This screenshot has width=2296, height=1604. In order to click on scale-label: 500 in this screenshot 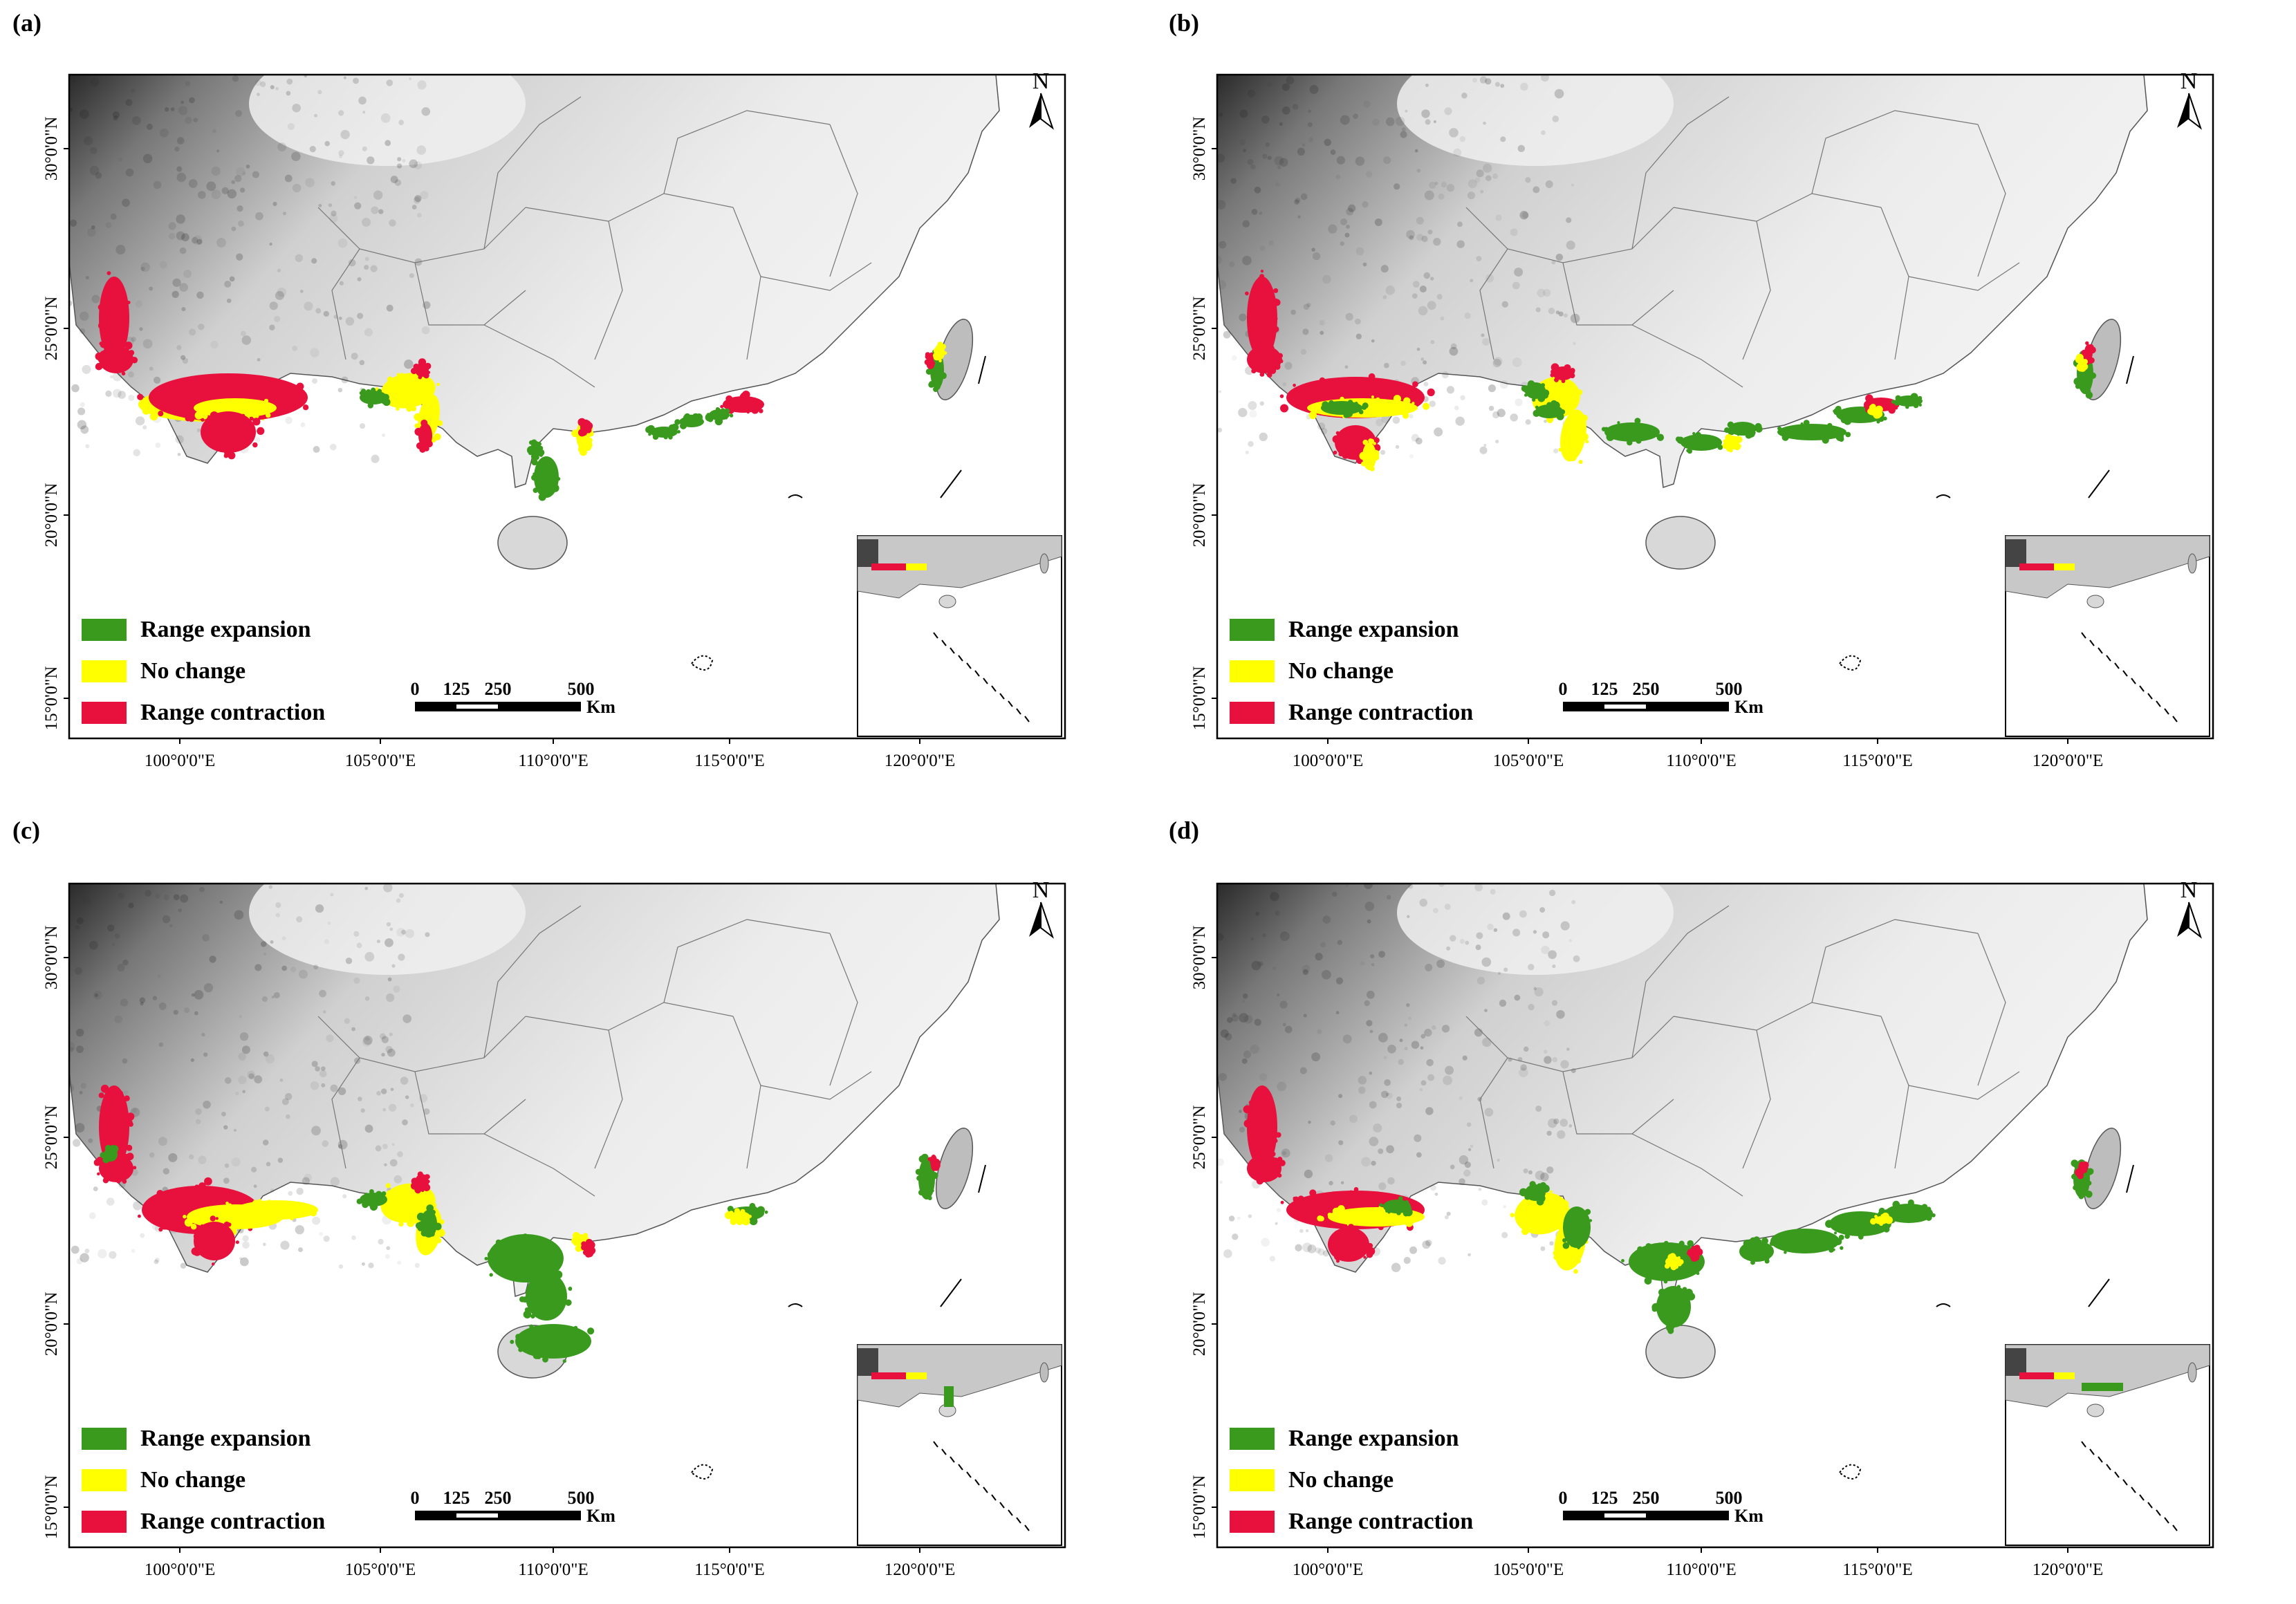, I will do `click(581, 689)`.